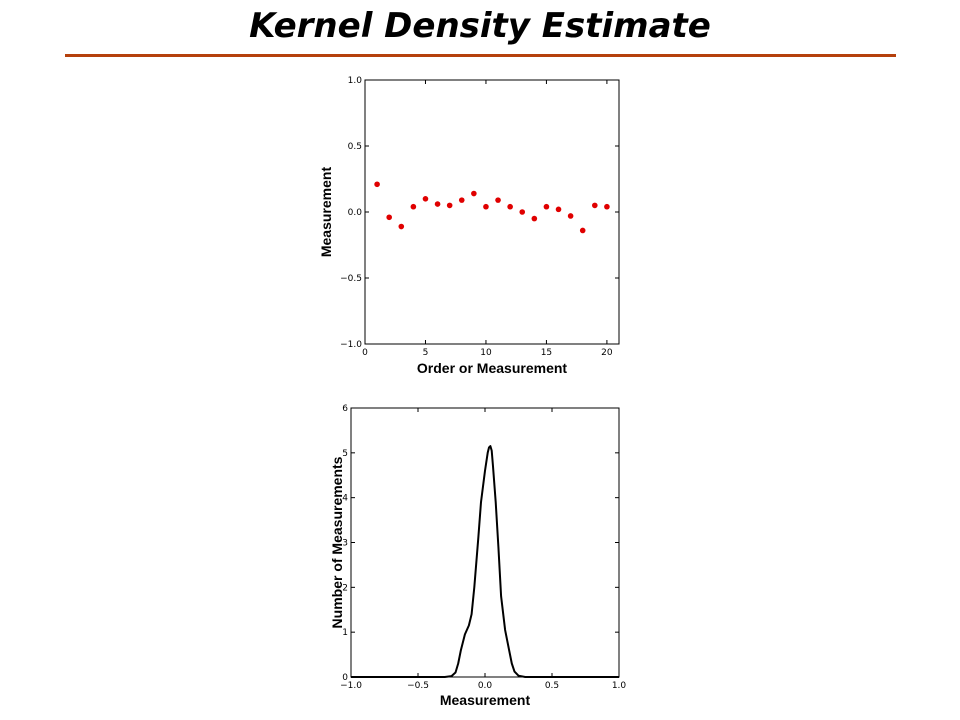 The image size is (960, 720). Describe the element at coordinates (337, 542) in the screenshot. I see `y-axis-label: Number of Measurements` at that location.